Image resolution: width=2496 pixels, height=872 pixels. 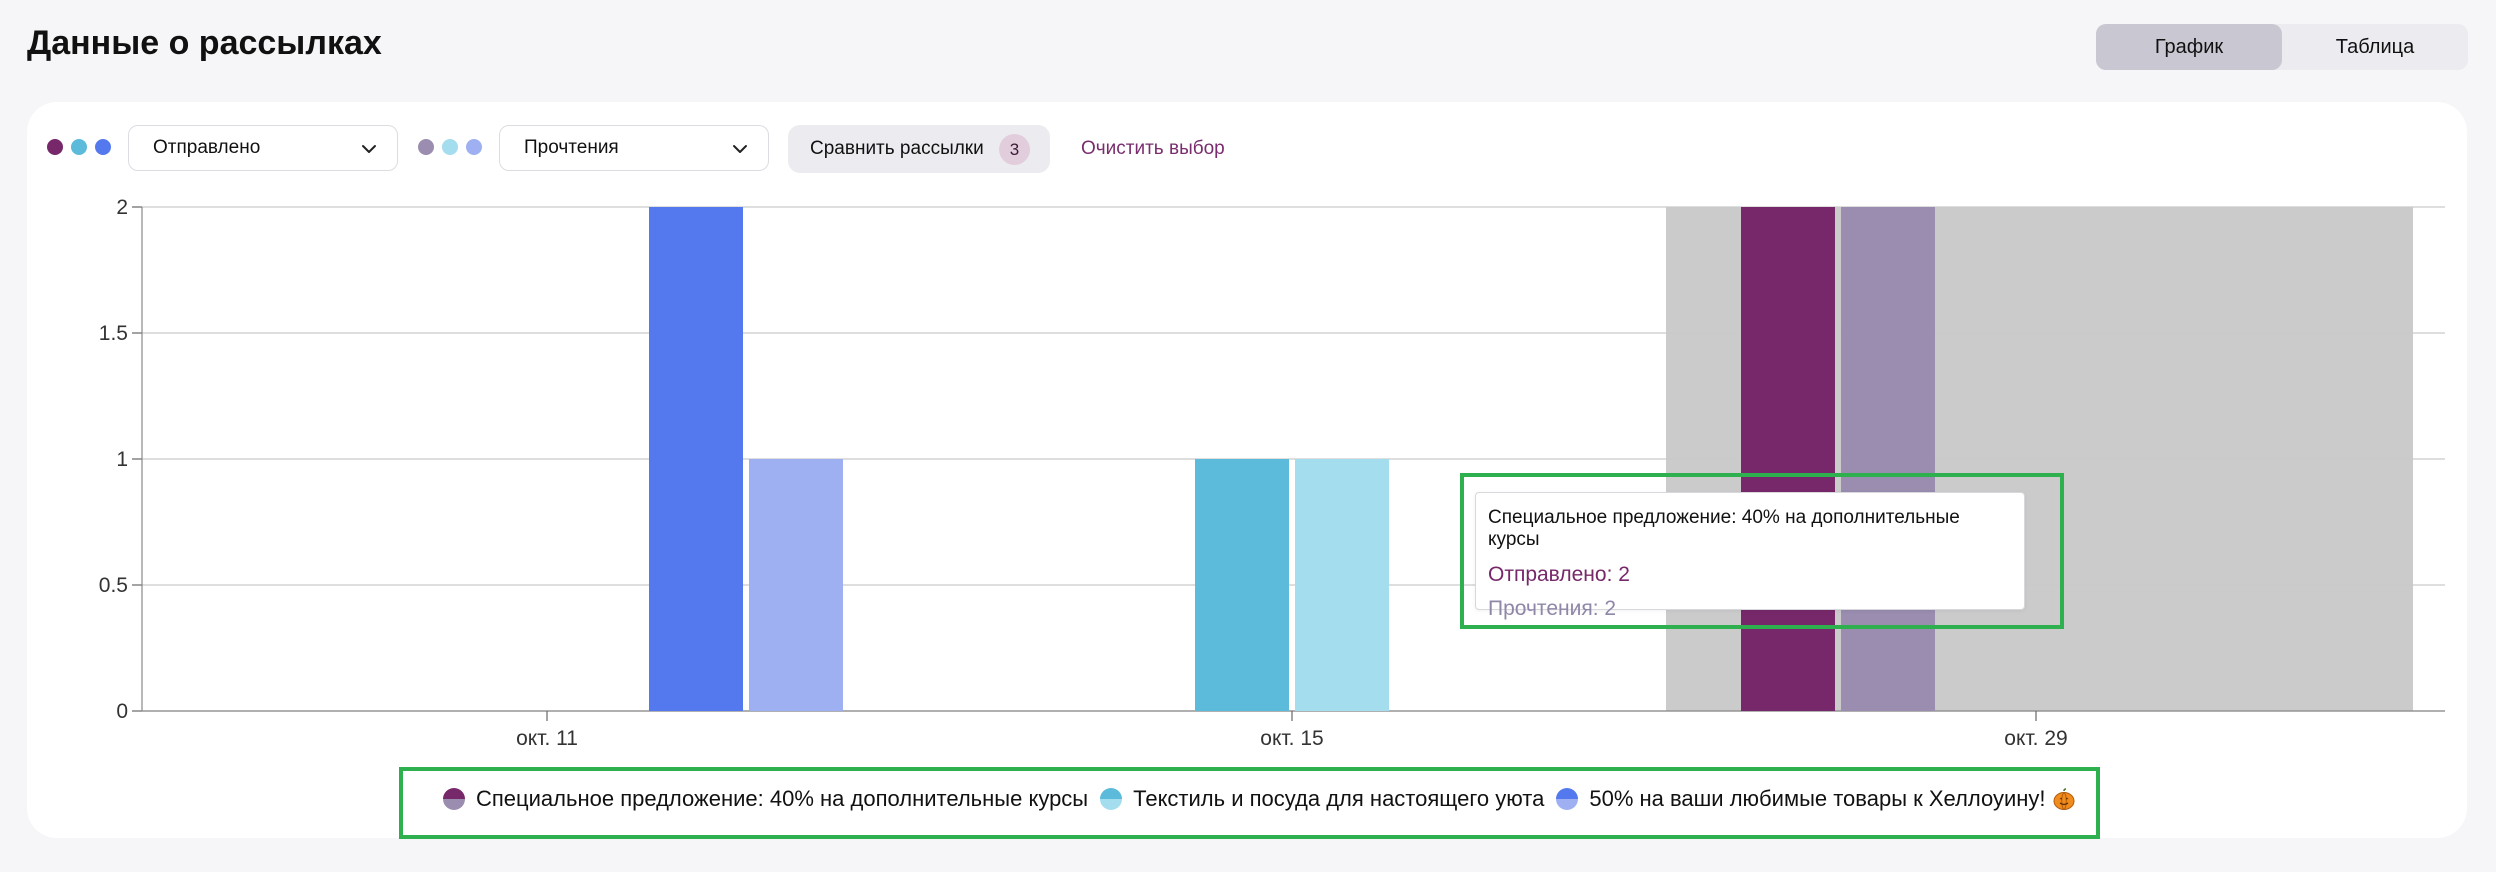 I want to click on tooltip-highlight-frame, so click(x=1762, y=551).